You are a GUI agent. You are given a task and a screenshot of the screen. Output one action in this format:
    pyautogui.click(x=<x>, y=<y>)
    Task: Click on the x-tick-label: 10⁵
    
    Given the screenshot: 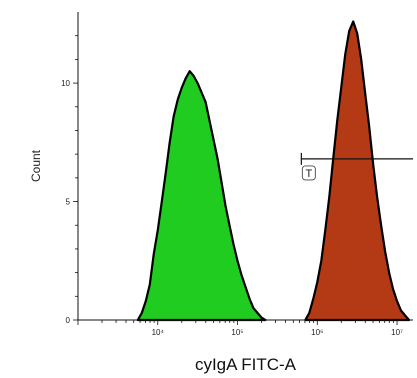 What is the action you would take?
    pyautogui.click(x=237, y=332)
    